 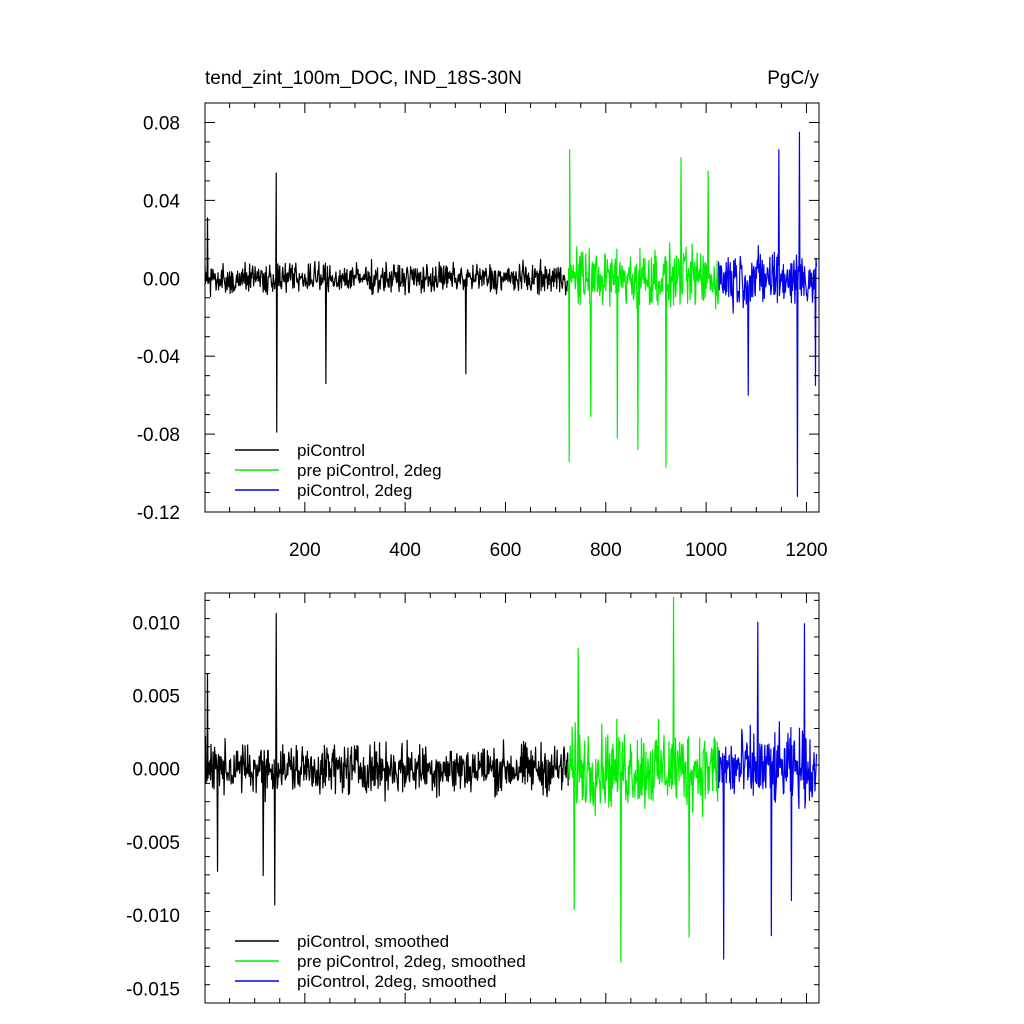 What do you see at coordinates (153, 843) in the screenshot?
I see `y-tick-label: -0.005` at bounding box center [153, 843].